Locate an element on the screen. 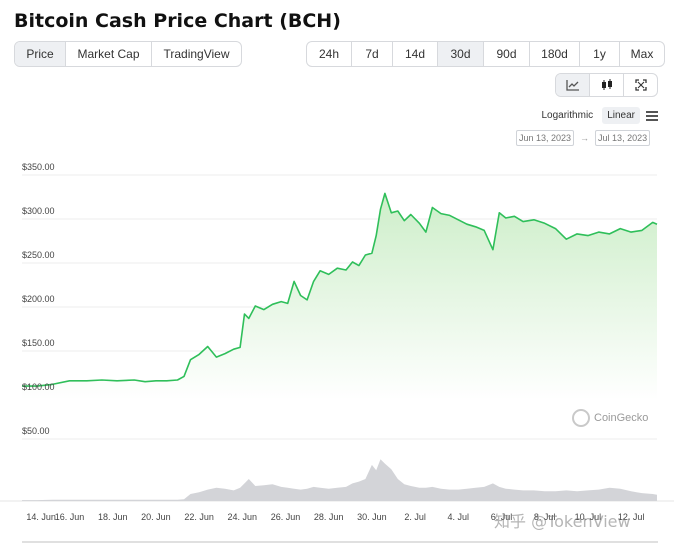  tab-market-cap: Market Cap is located at coordinates (109, 54).